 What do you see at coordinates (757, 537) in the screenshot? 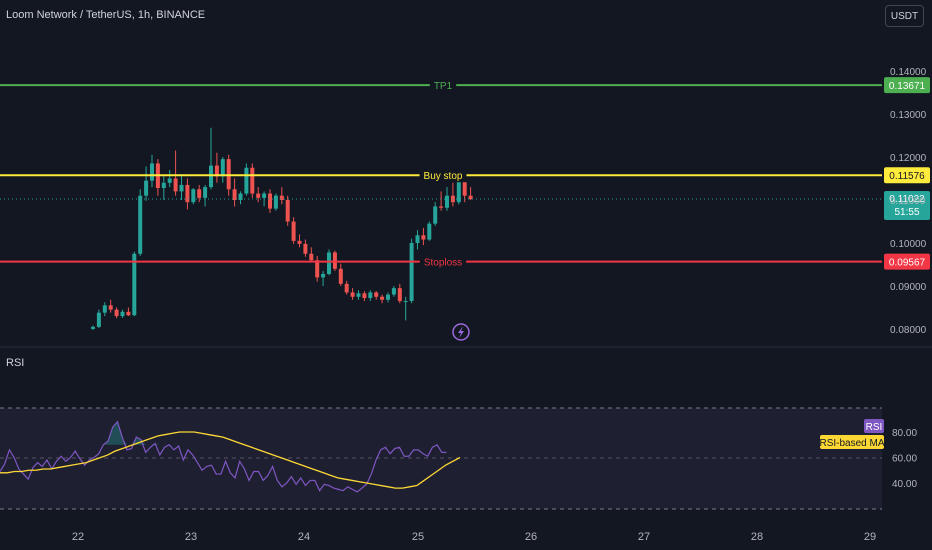
I see `time-tick: 28` at bounding box center [757, 537].